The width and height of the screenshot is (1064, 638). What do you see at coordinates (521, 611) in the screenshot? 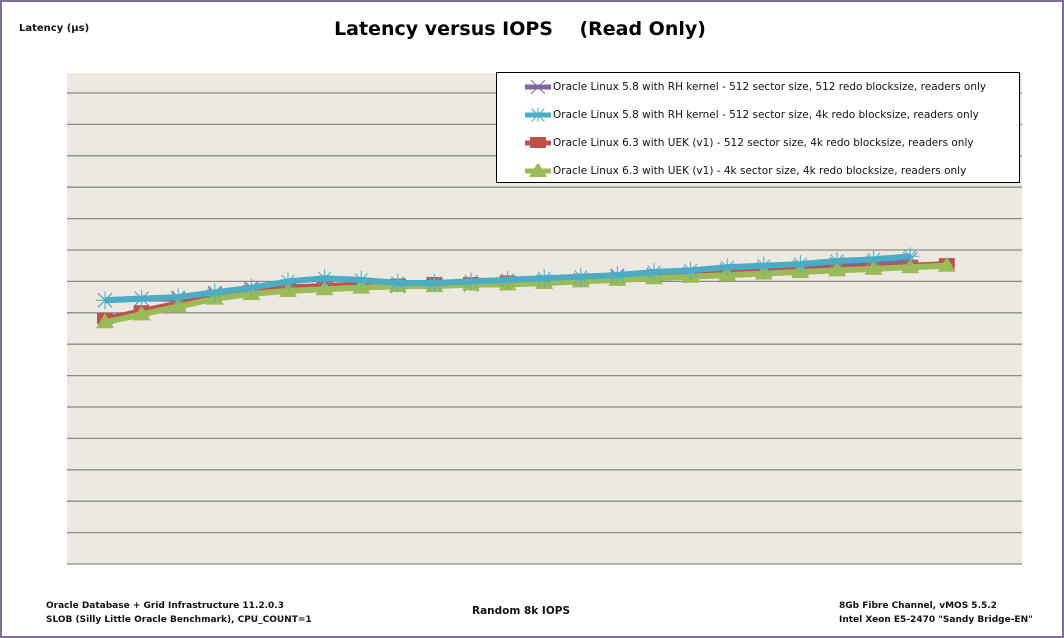
I see `x-axis-label: Random 8k IOPS` at bounding box center [521, 611].